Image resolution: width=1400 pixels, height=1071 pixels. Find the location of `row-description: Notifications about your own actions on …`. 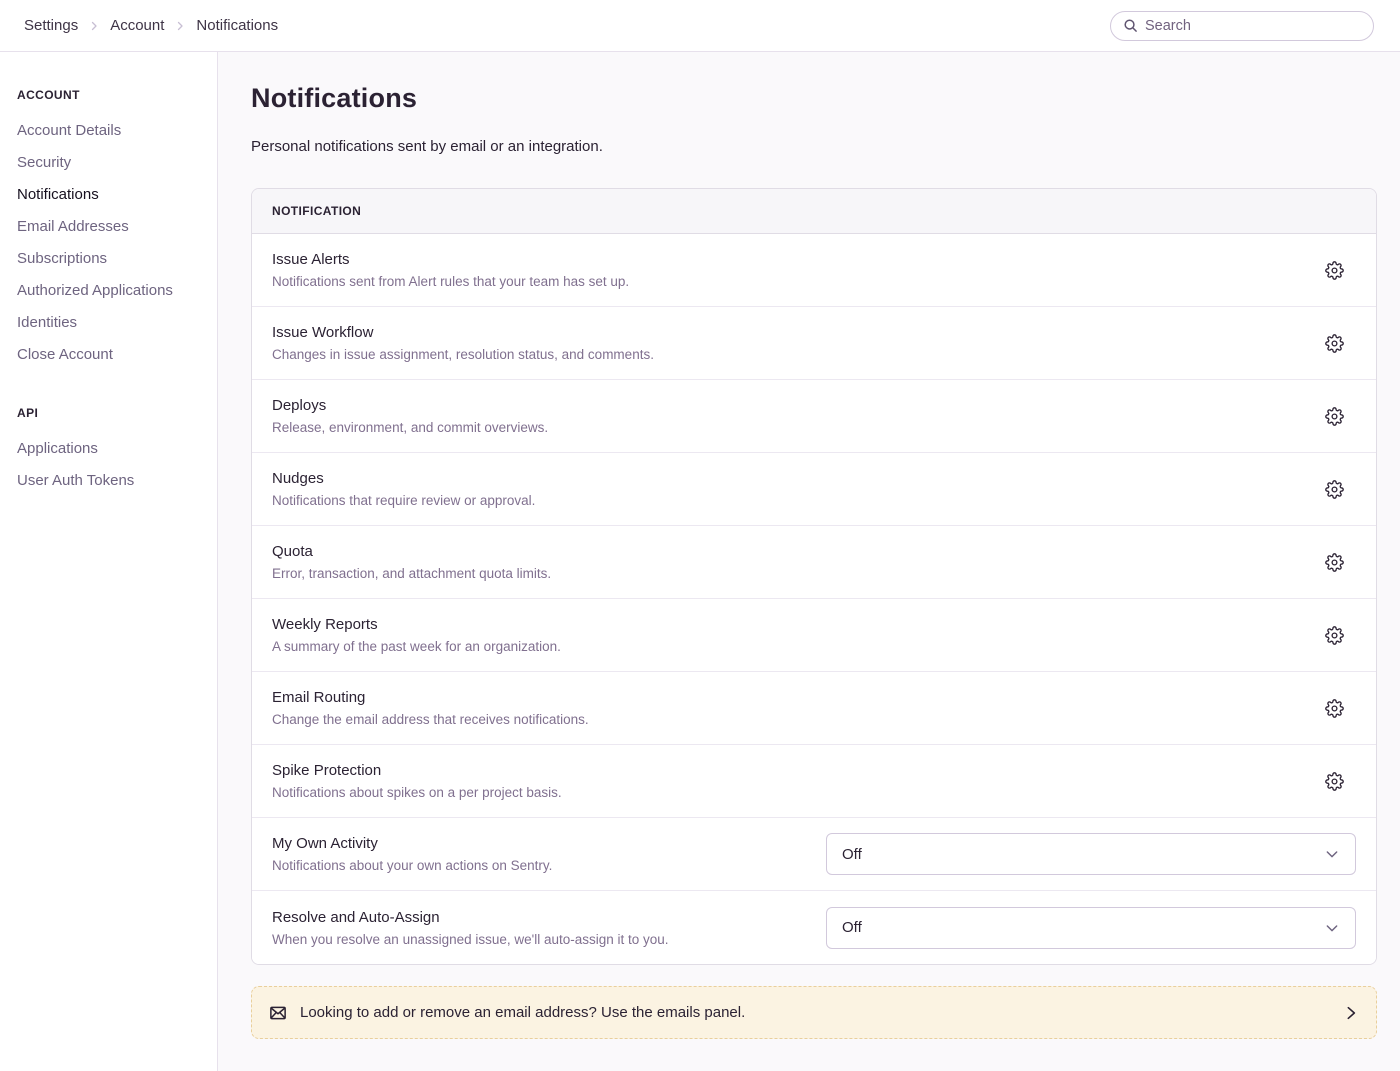

row-description: Notifications about your own actions on … is located at coordinates (412, 865).